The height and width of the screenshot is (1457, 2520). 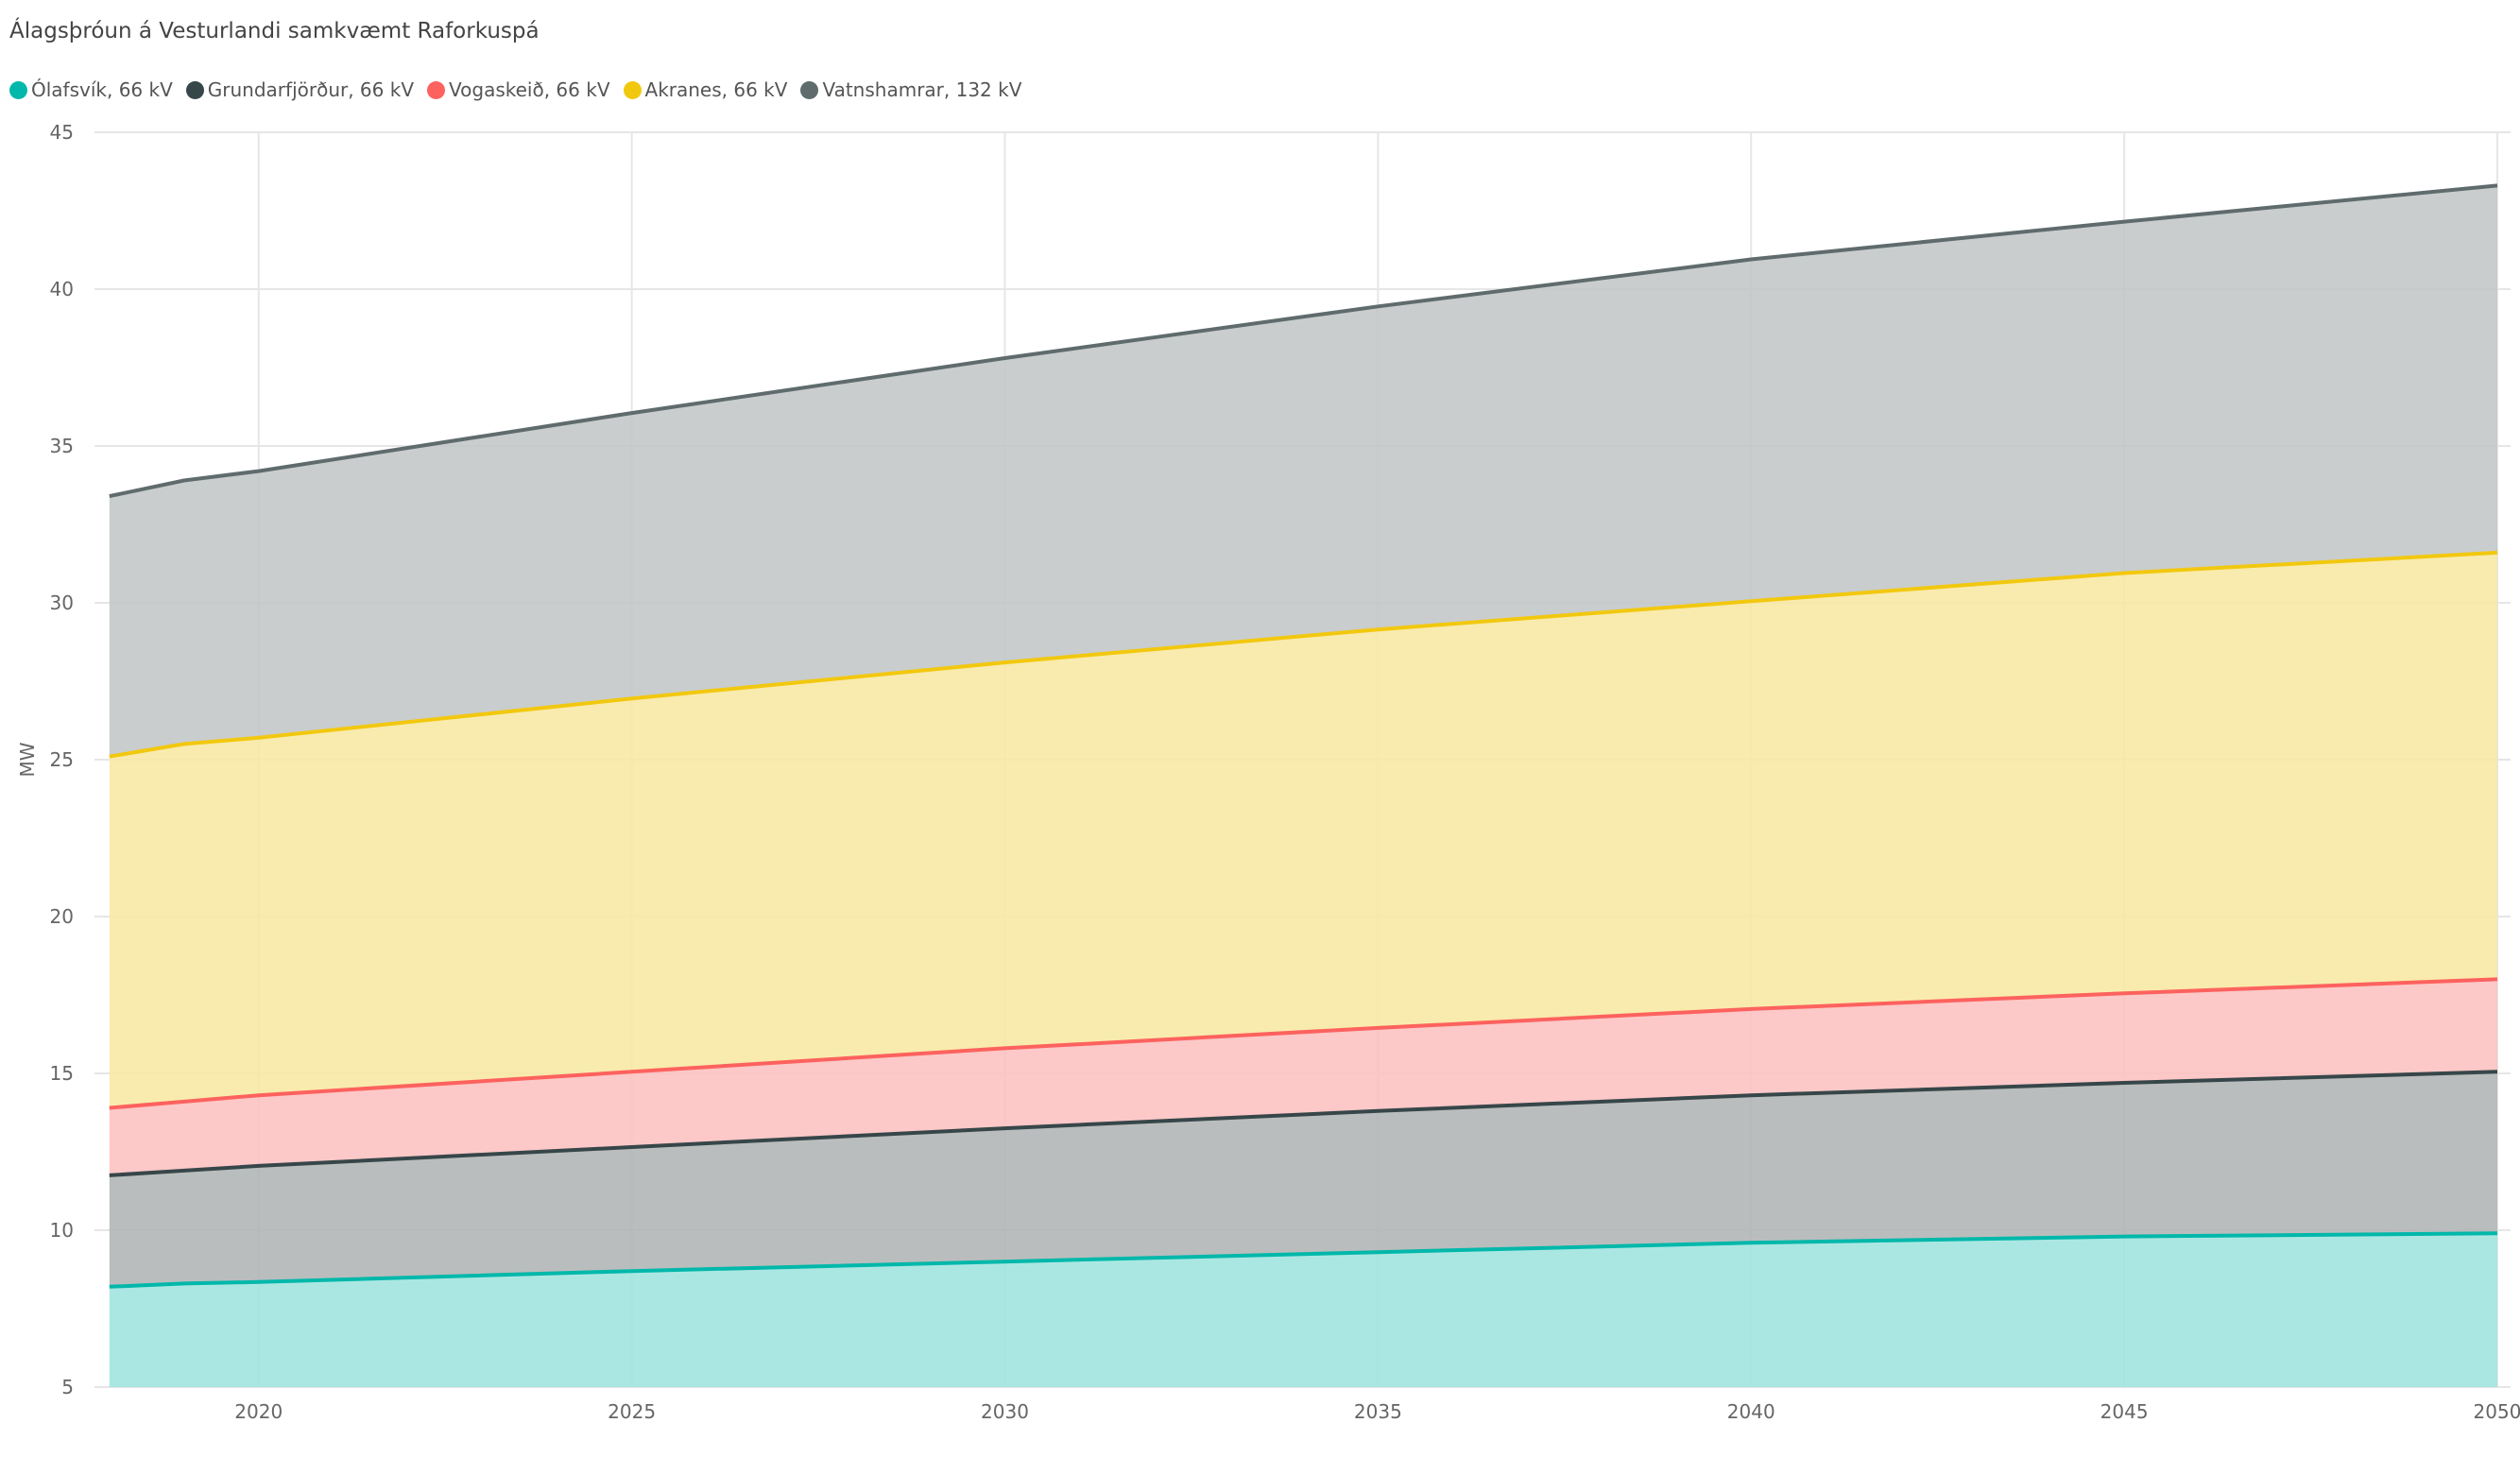 I want to click on y-tick-label: 35, so click(x=62, y=446).